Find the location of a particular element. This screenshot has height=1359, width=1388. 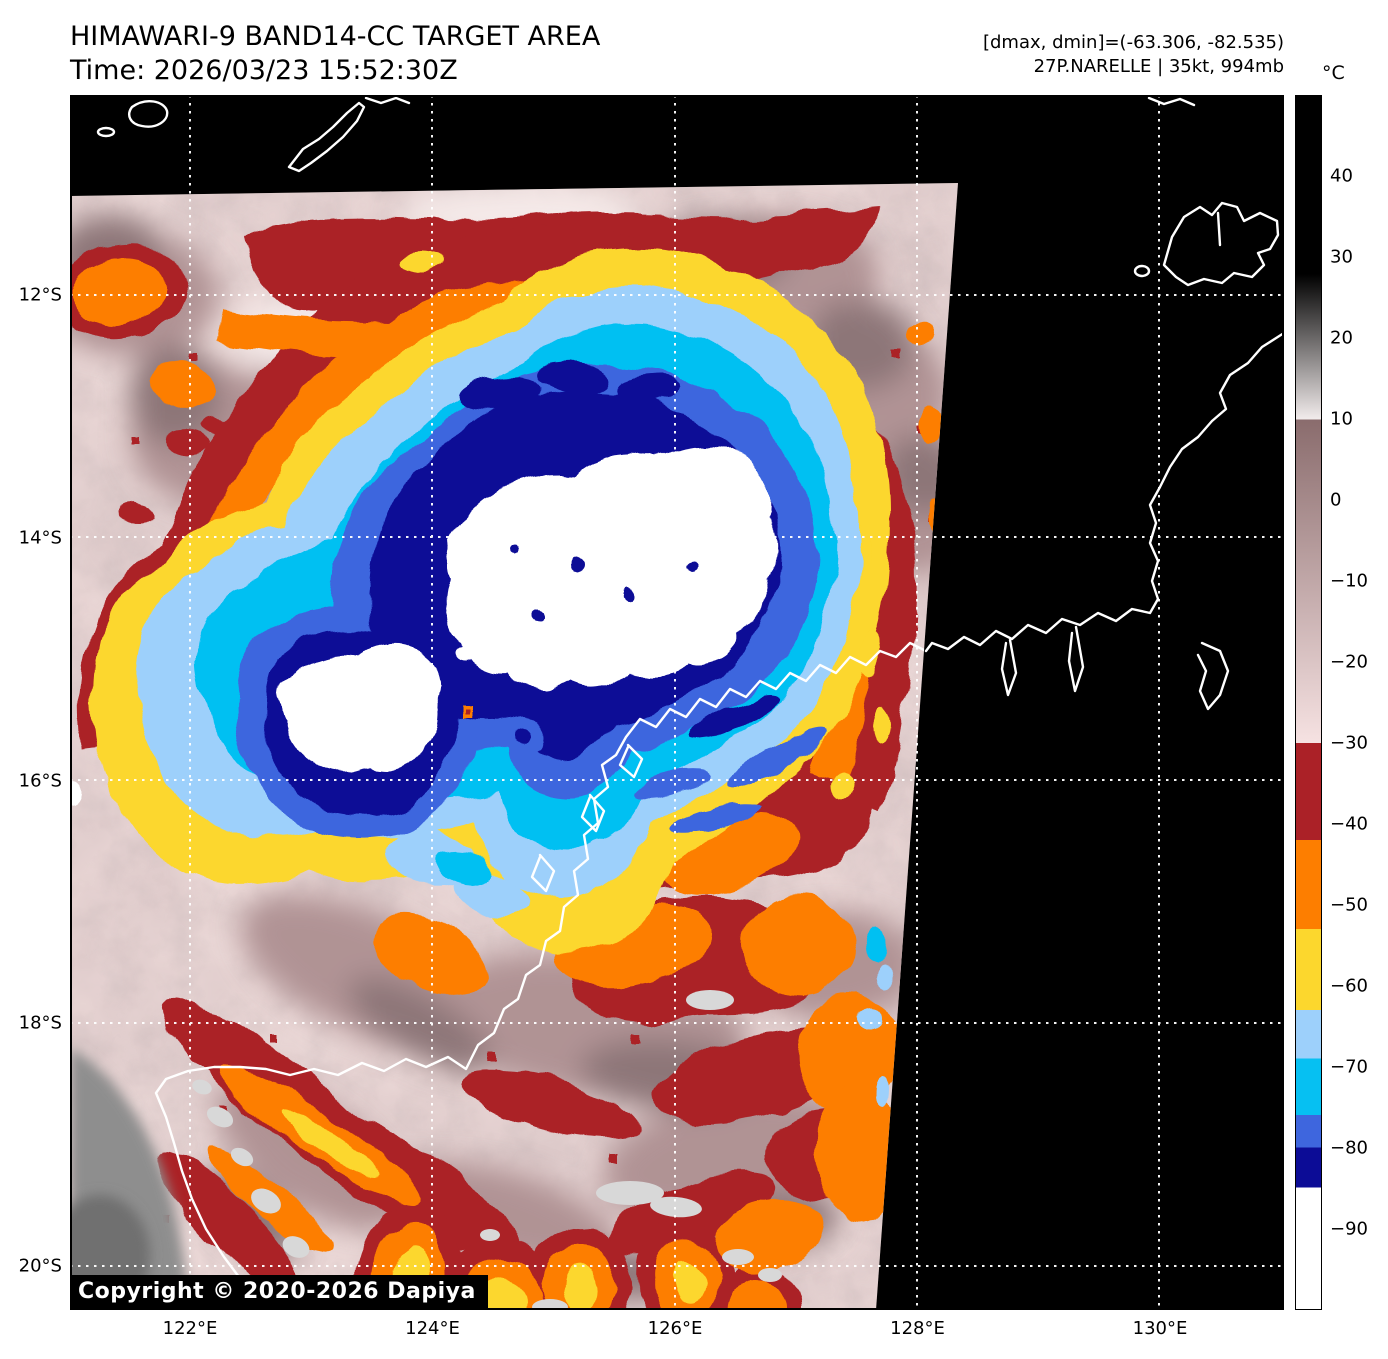

latitude-tick-label: 20°S is located at coordinates (40, 1266).